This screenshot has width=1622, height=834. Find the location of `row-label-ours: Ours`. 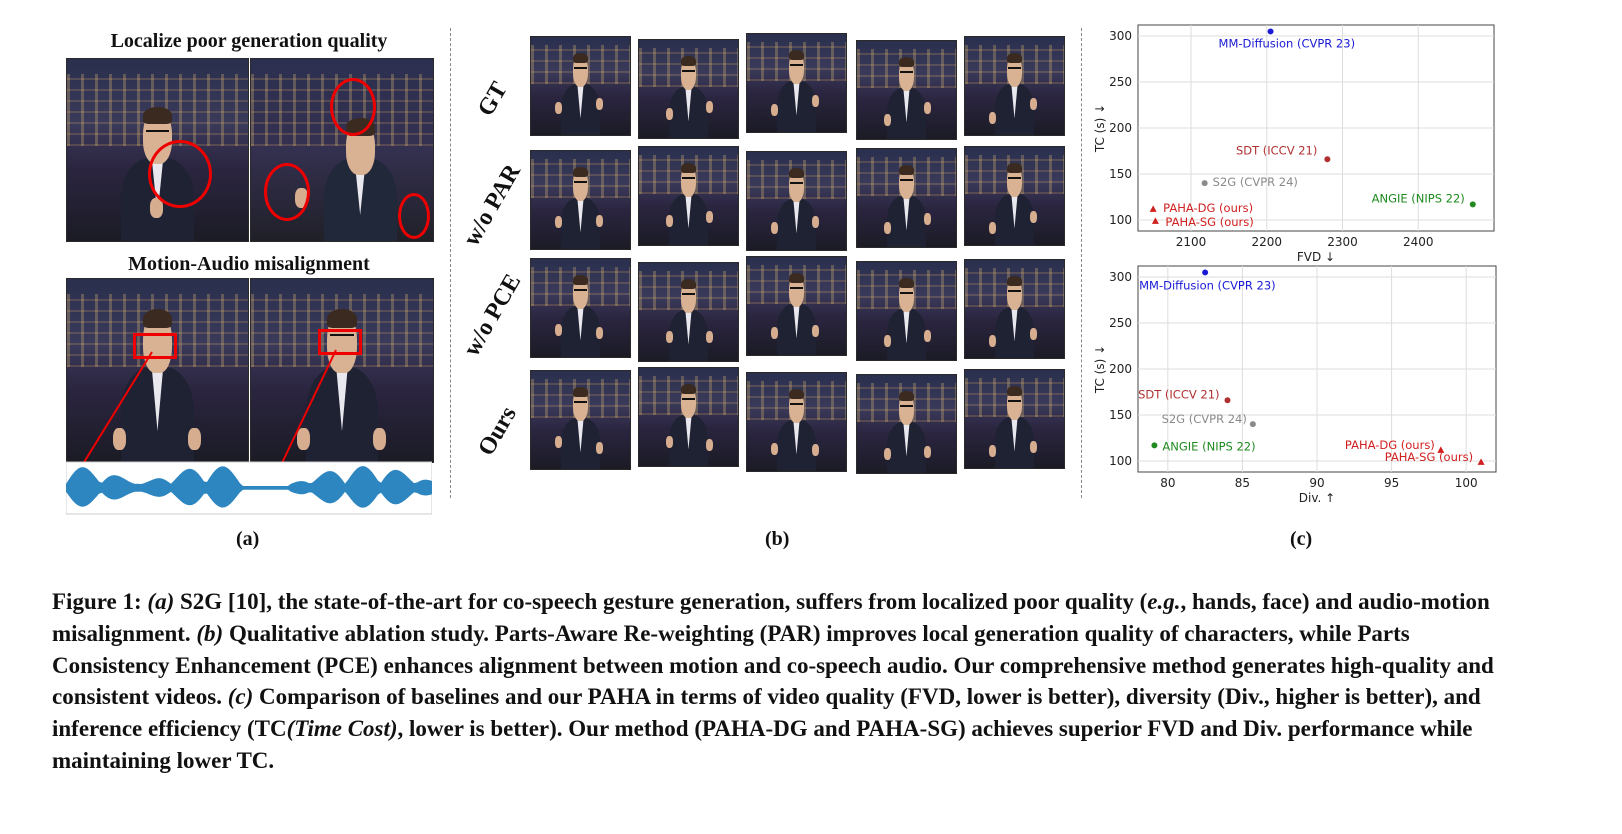

row-label-ours: Ours is located at coordinates (497, 431).